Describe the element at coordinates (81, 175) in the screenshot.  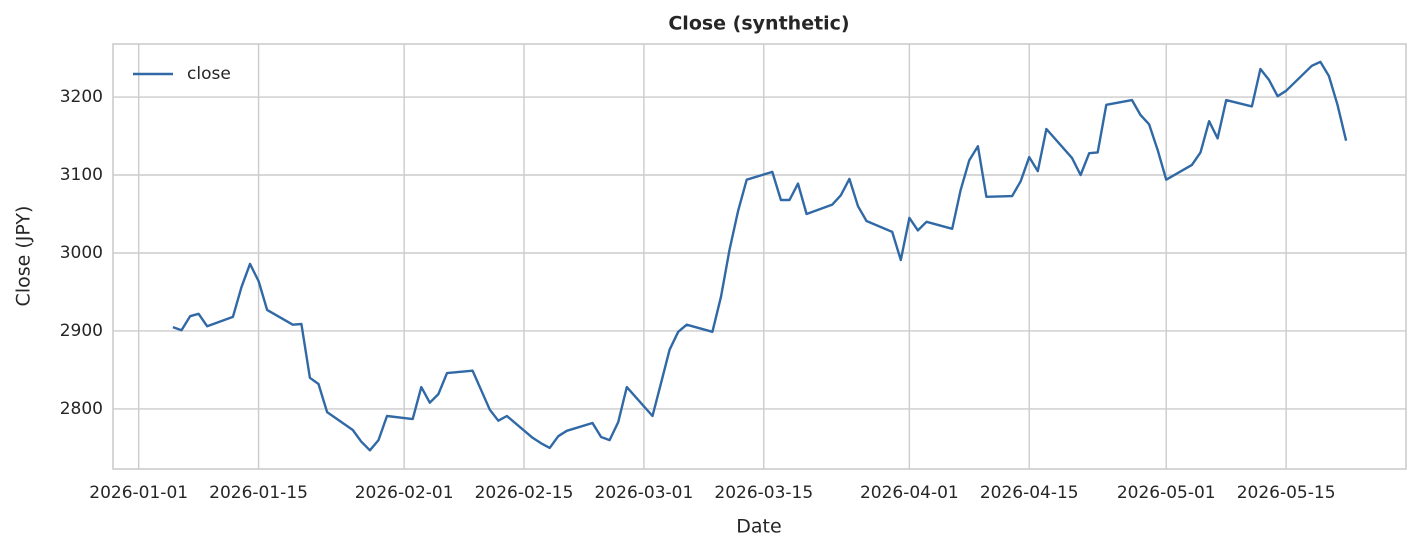
I see `y-tick-label: 3100` at that location.